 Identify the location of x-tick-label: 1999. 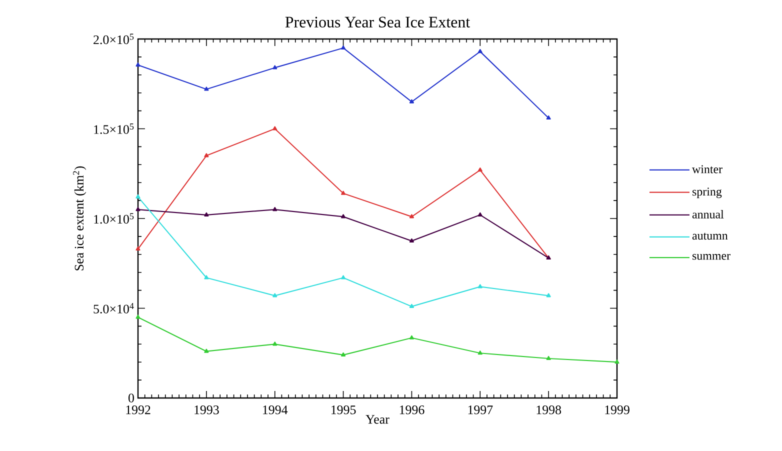
(617, 410).